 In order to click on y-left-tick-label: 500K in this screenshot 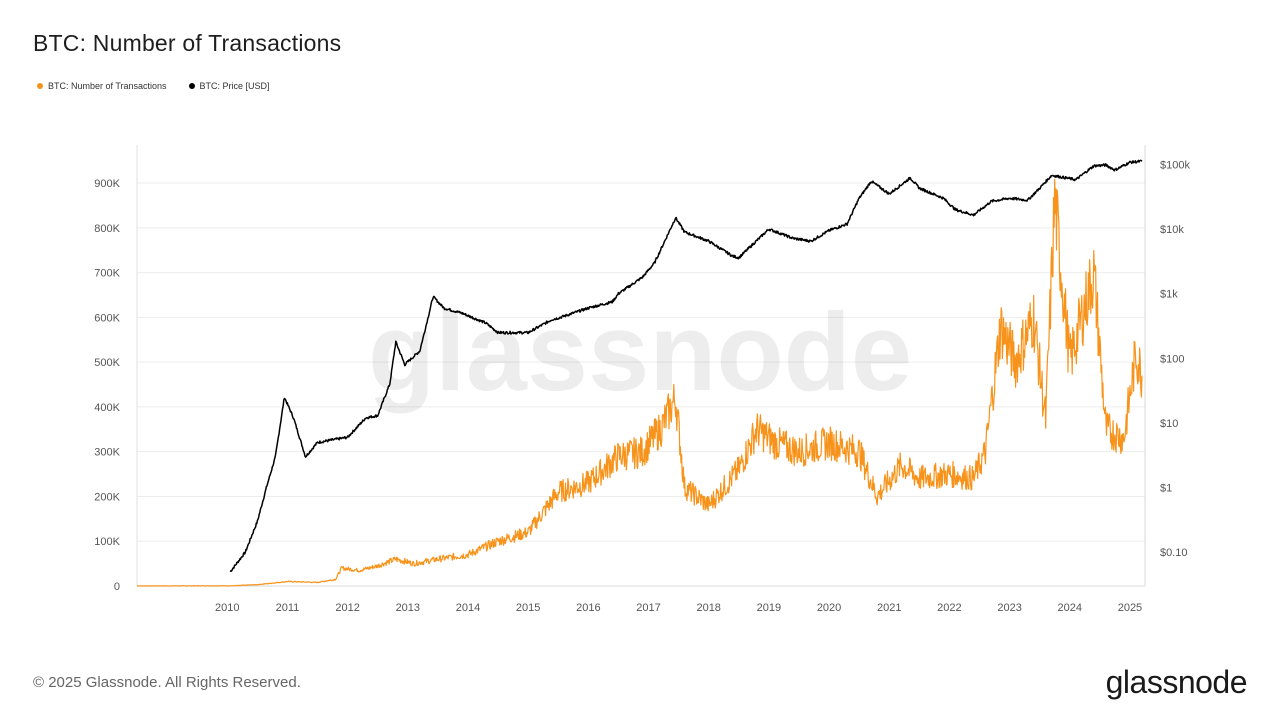, I will do `click(107, 363)`.